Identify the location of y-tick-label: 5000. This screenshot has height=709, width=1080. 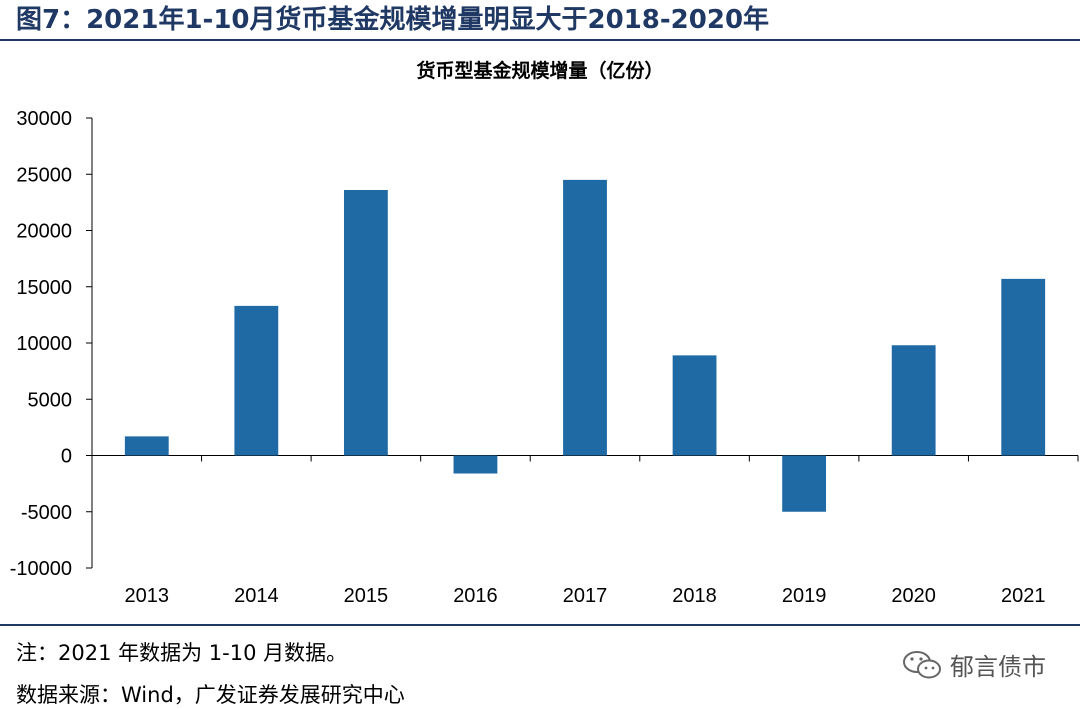
(50, 400).